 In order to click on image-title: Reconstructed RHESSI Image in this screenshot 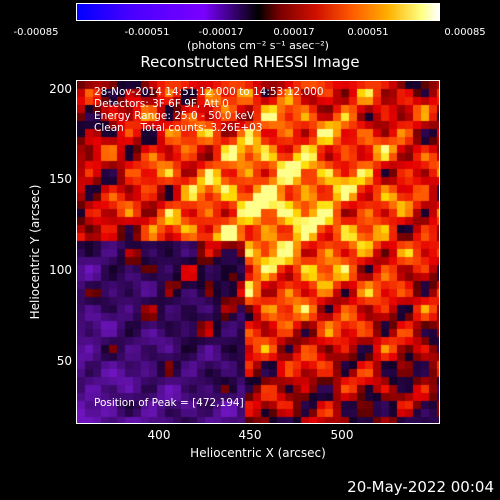, I will do `click(250, 62)`.